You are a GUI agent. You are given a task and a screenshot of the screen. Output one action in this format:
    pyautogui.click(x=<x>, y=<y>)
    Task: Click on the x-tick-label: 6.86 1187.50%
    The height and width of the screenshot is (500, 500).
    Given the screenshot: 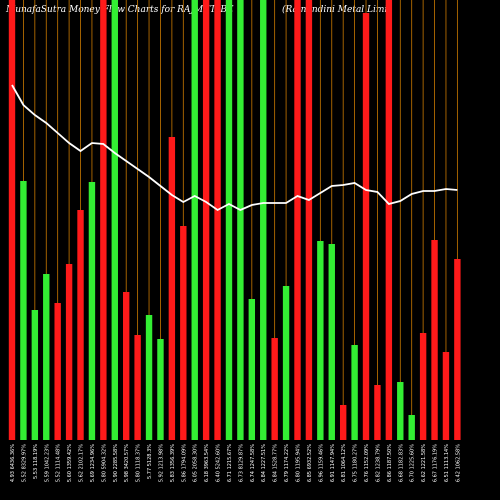 What is the action you would take?
    pyautogui.click(x=390, y=463)
    